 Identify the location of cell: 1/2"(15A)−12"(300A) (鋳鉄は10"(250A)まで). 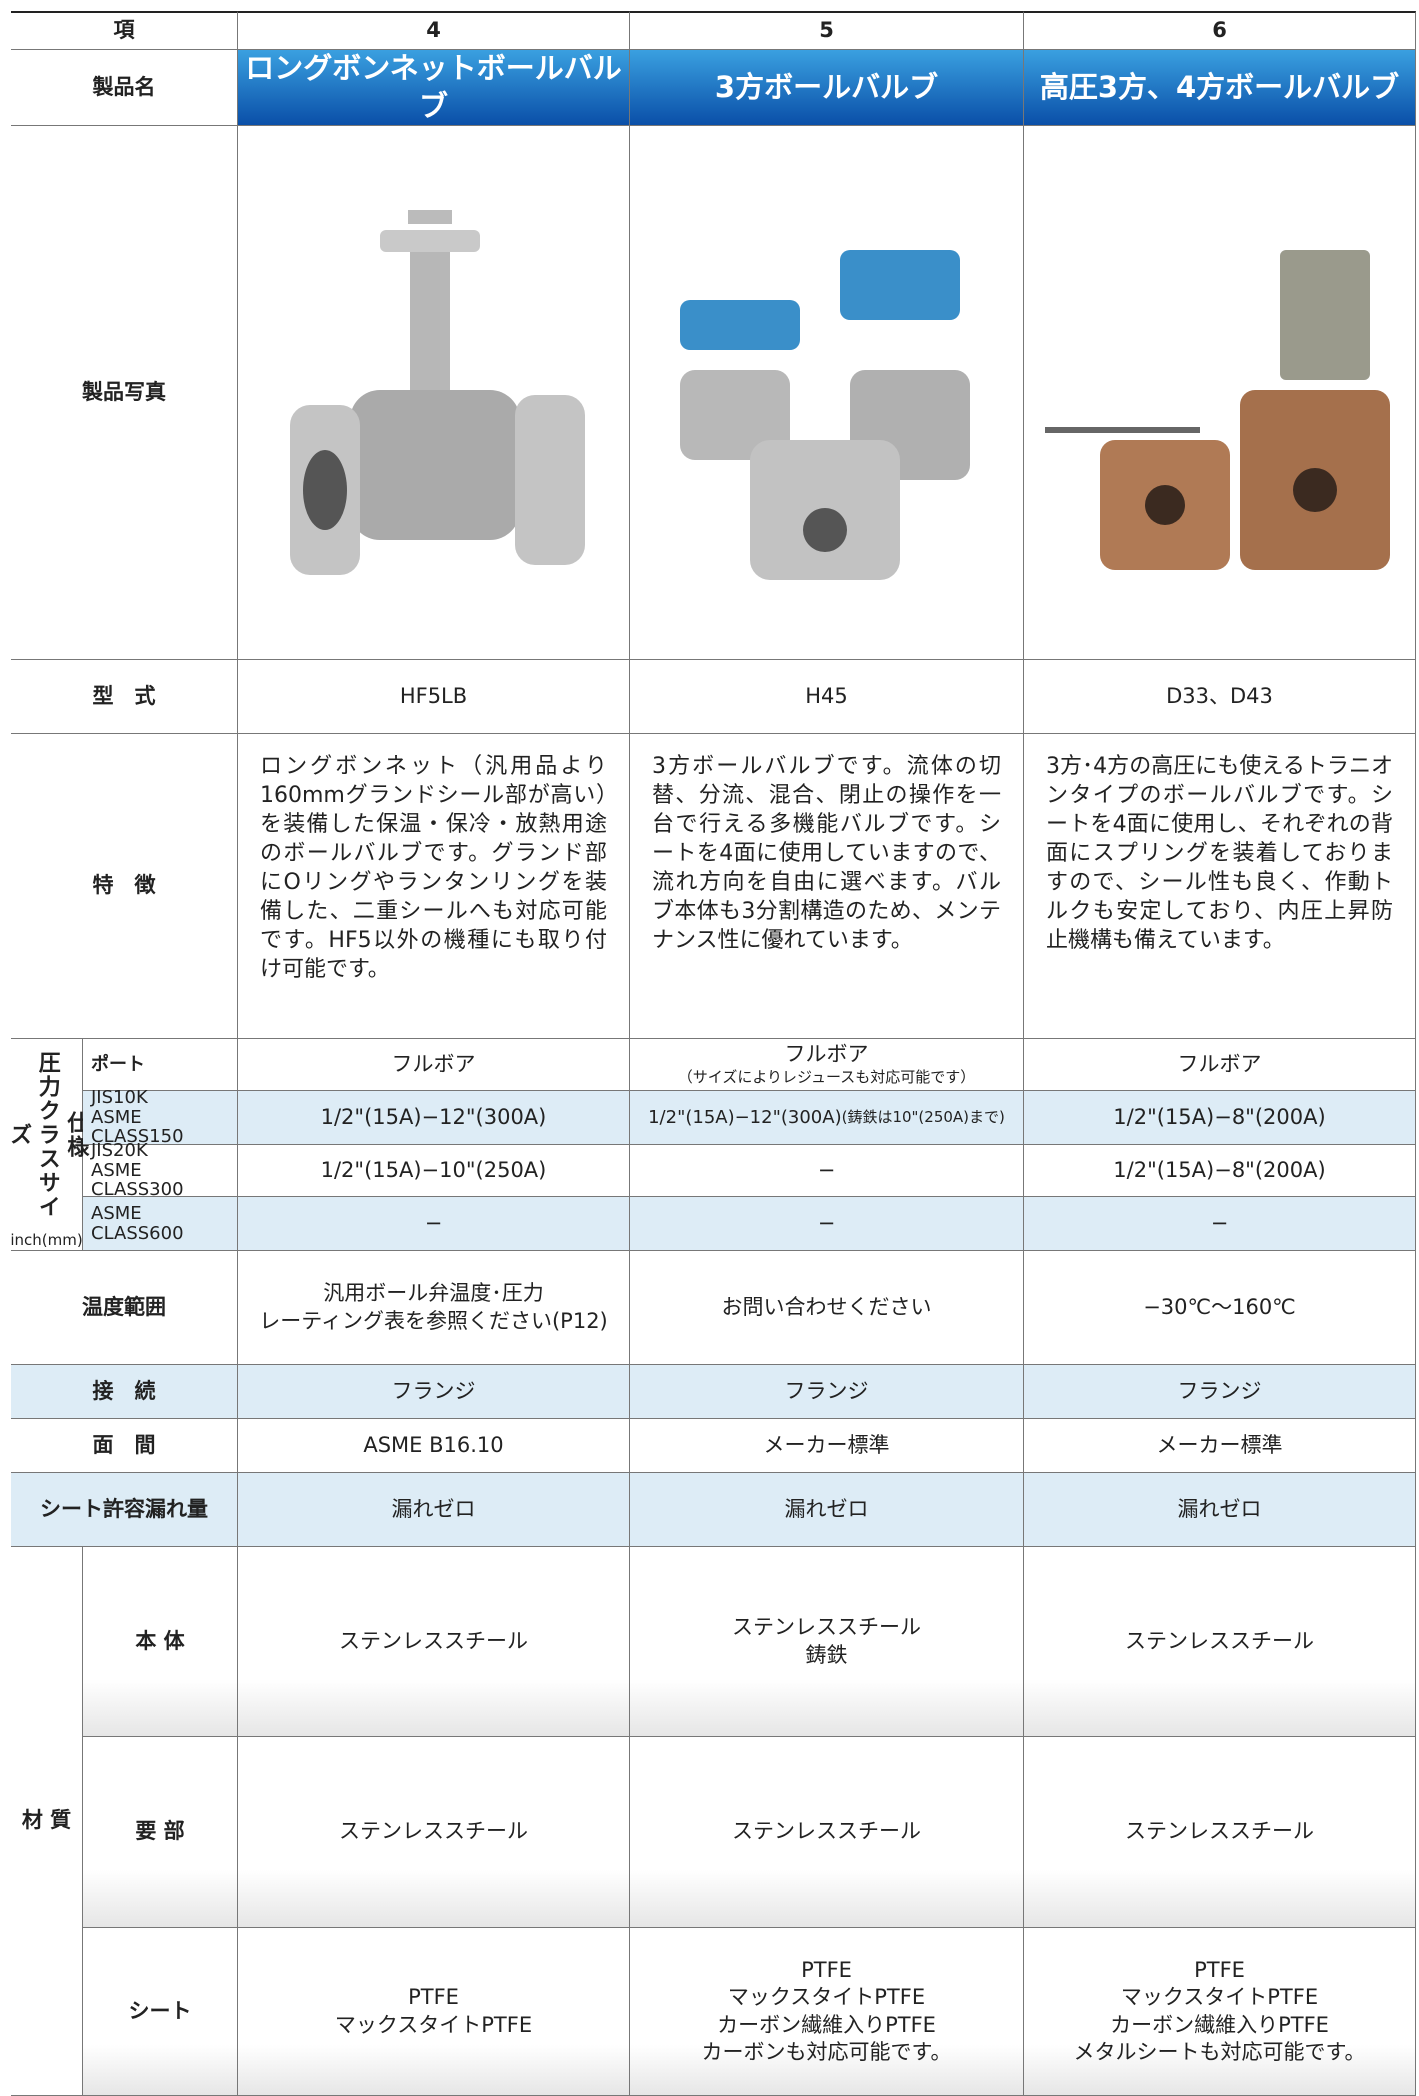
(827, 1118).